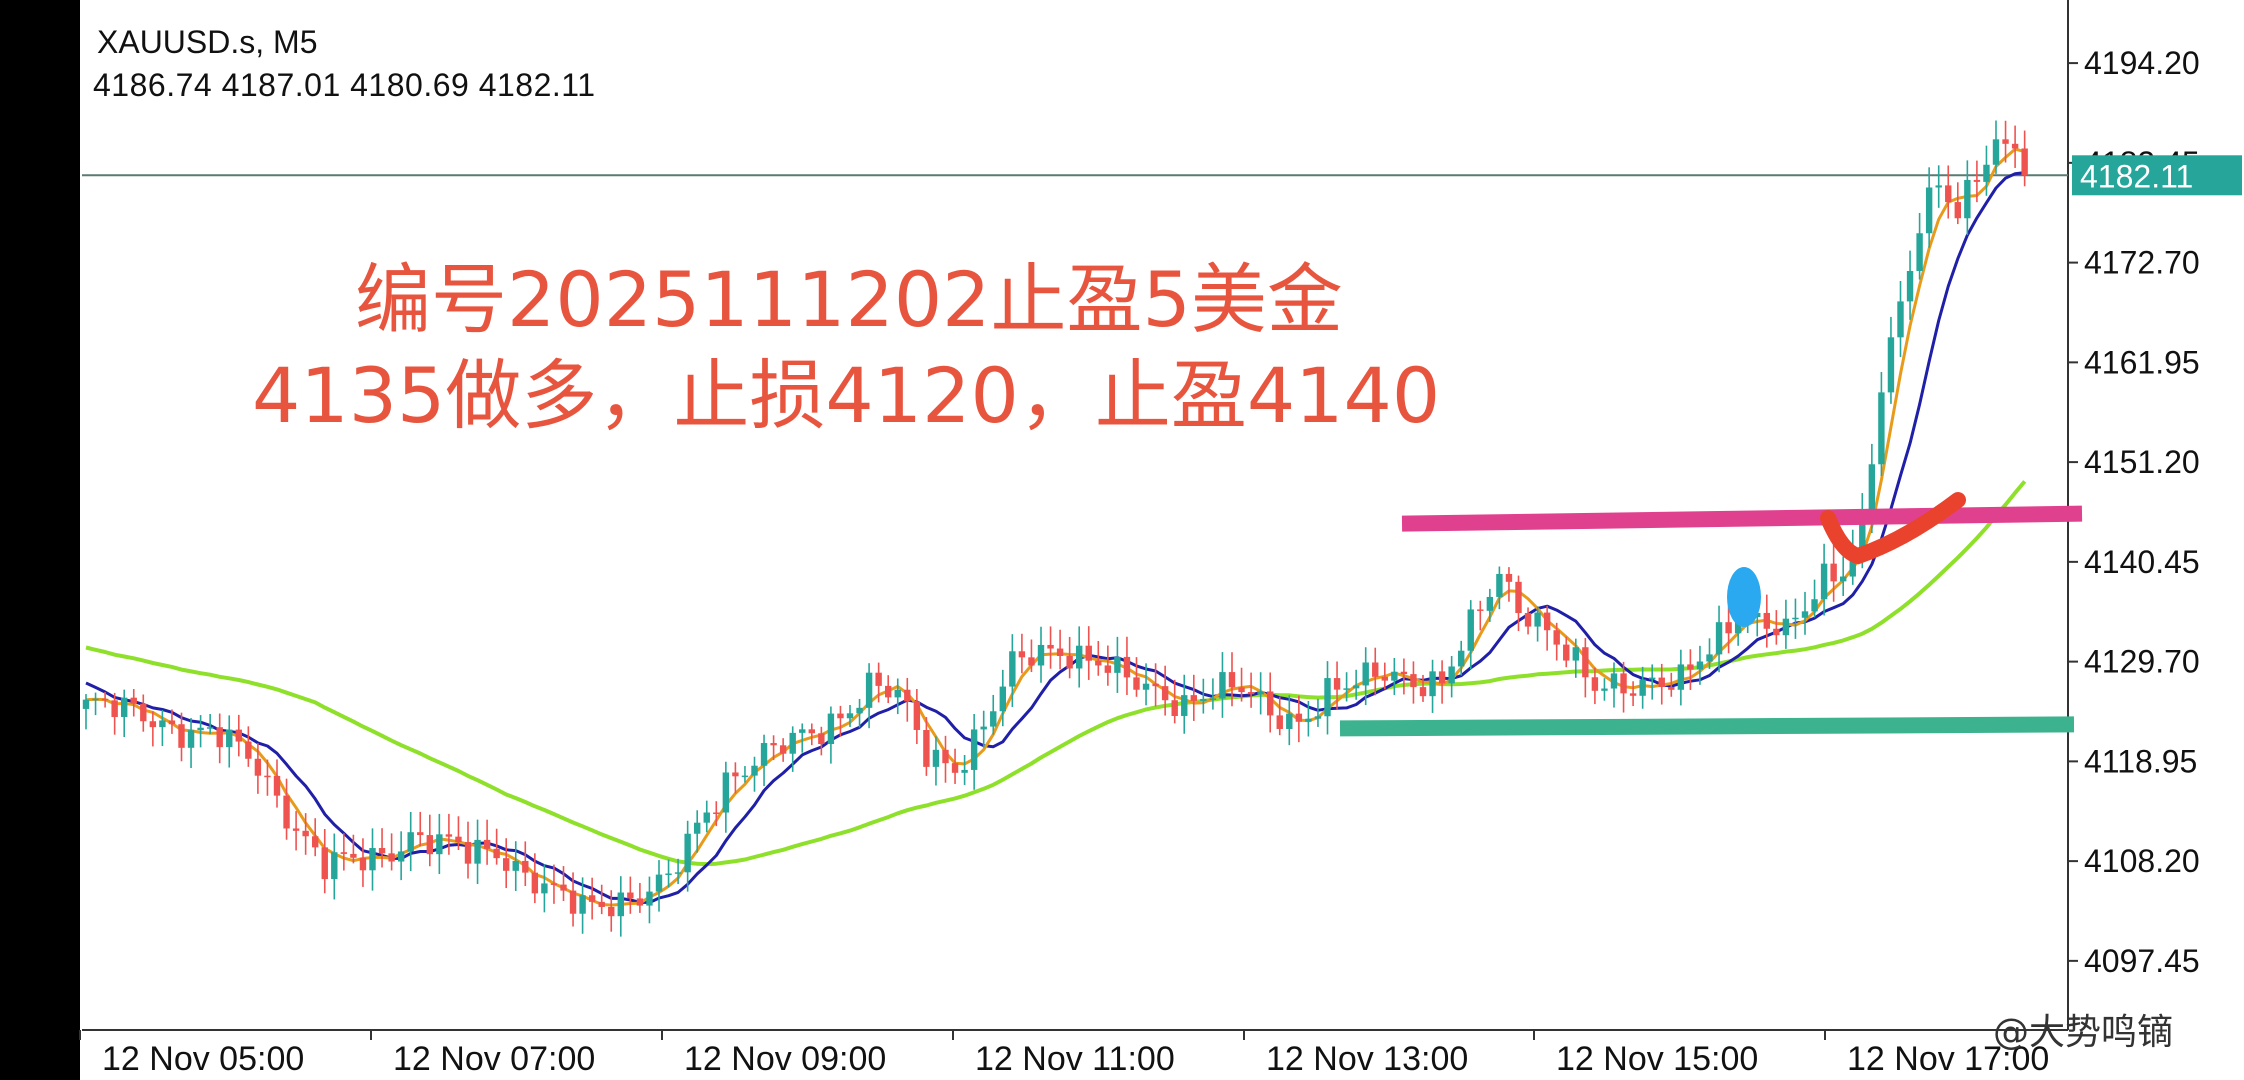  I want to click on current-price-tag, so click(2157, 175).